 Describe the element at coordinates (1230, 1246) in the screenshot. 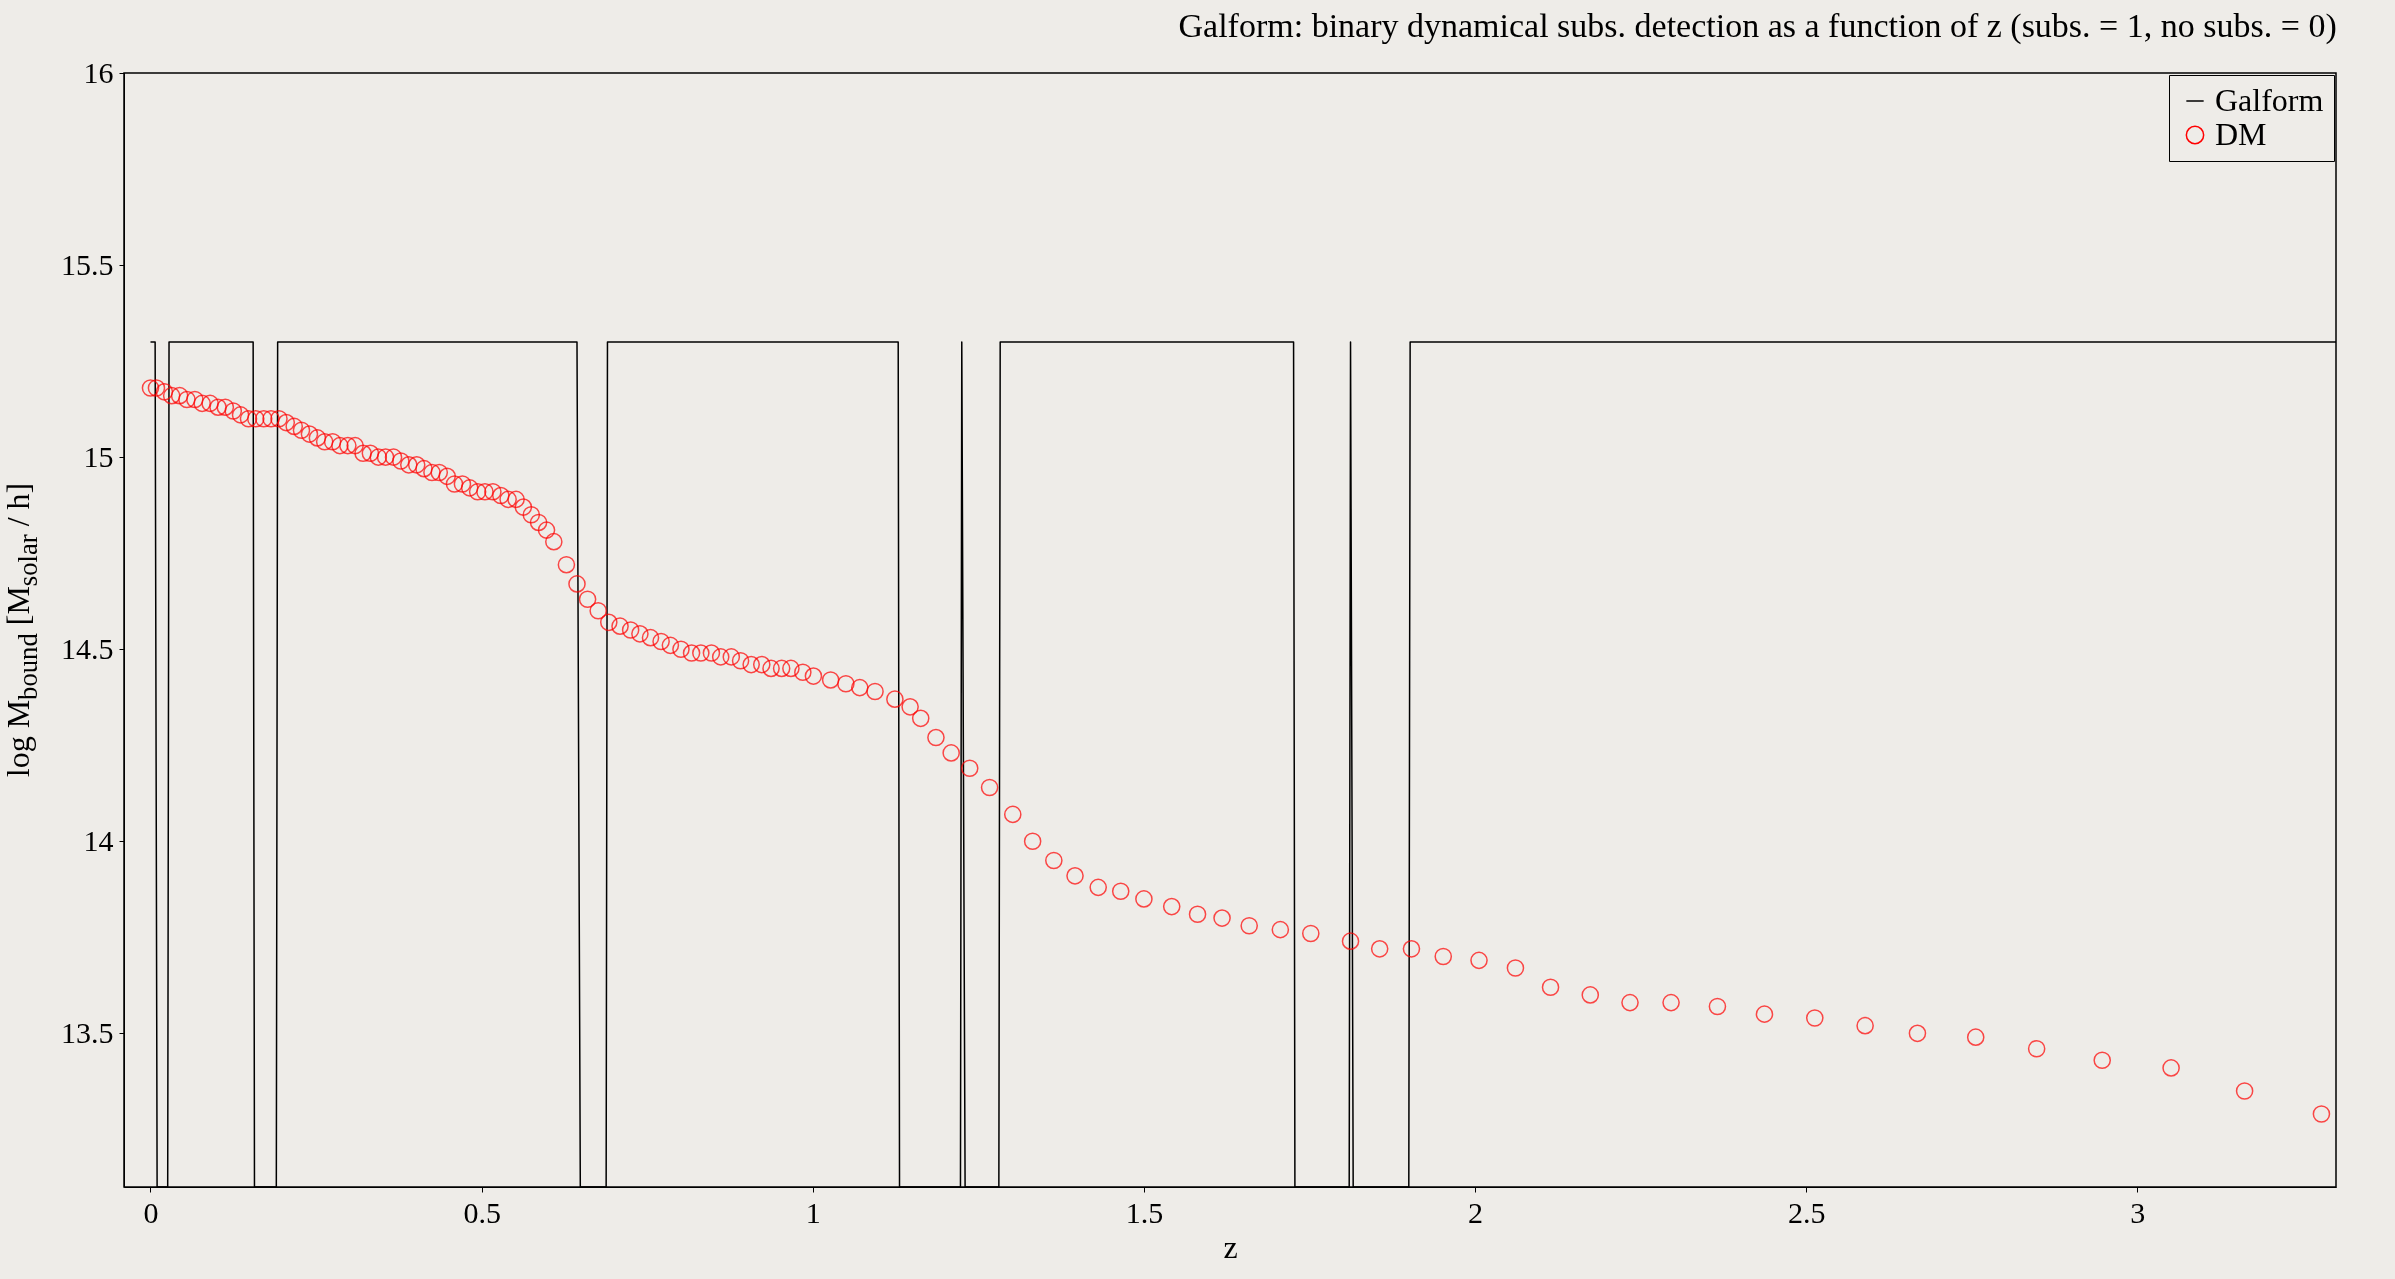

I see `x-axis-title: z` at that location.